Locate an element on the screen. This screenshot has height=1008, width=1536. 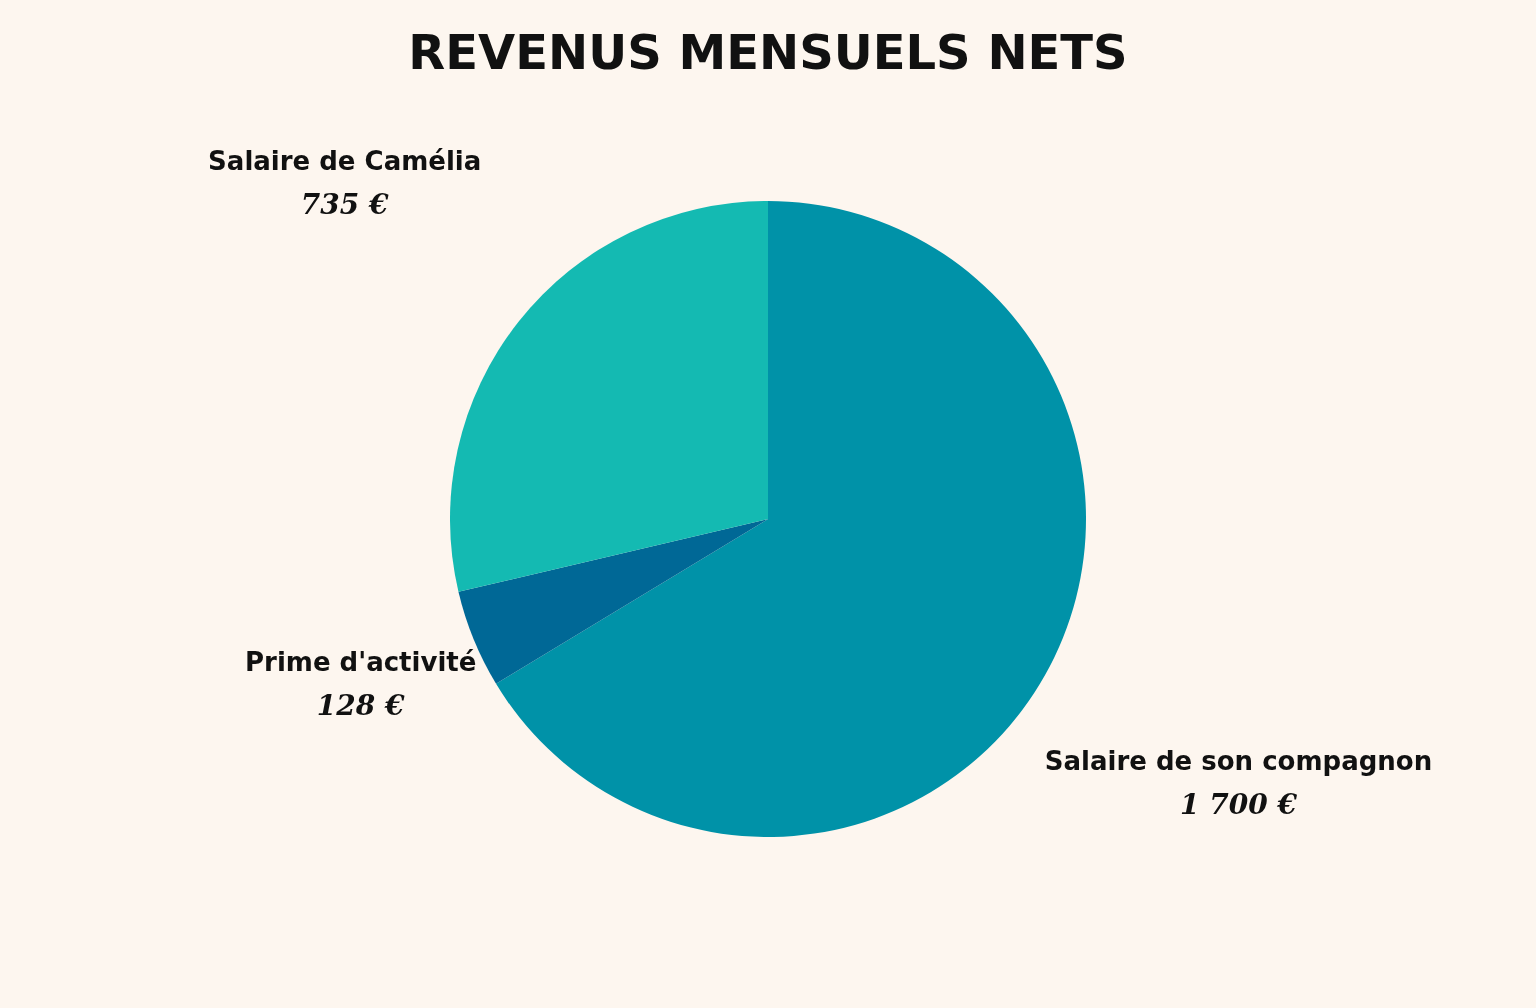
data-label: 128 € is located at coordinates (361, 706).